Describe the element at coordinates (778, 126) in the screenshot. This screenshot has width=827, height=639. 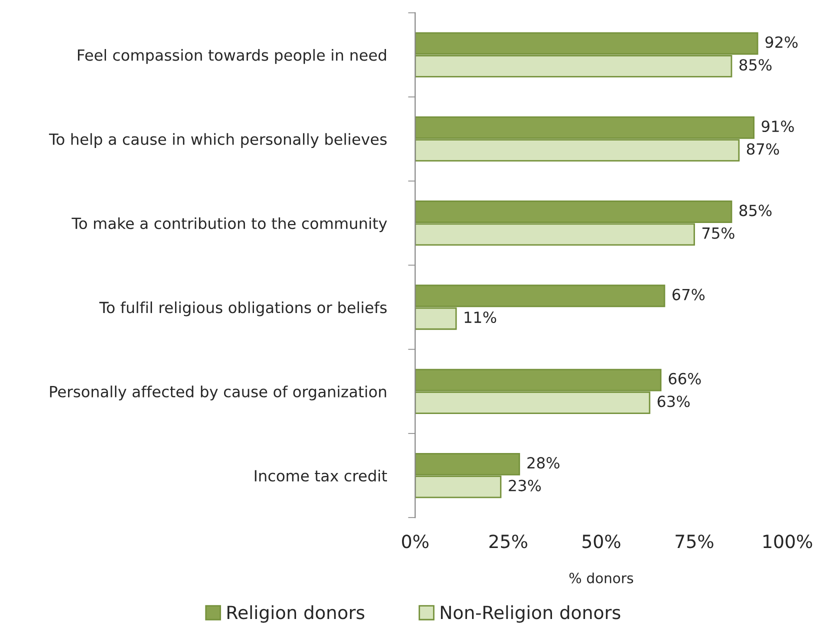
I see `data-label: 91%` at that location.